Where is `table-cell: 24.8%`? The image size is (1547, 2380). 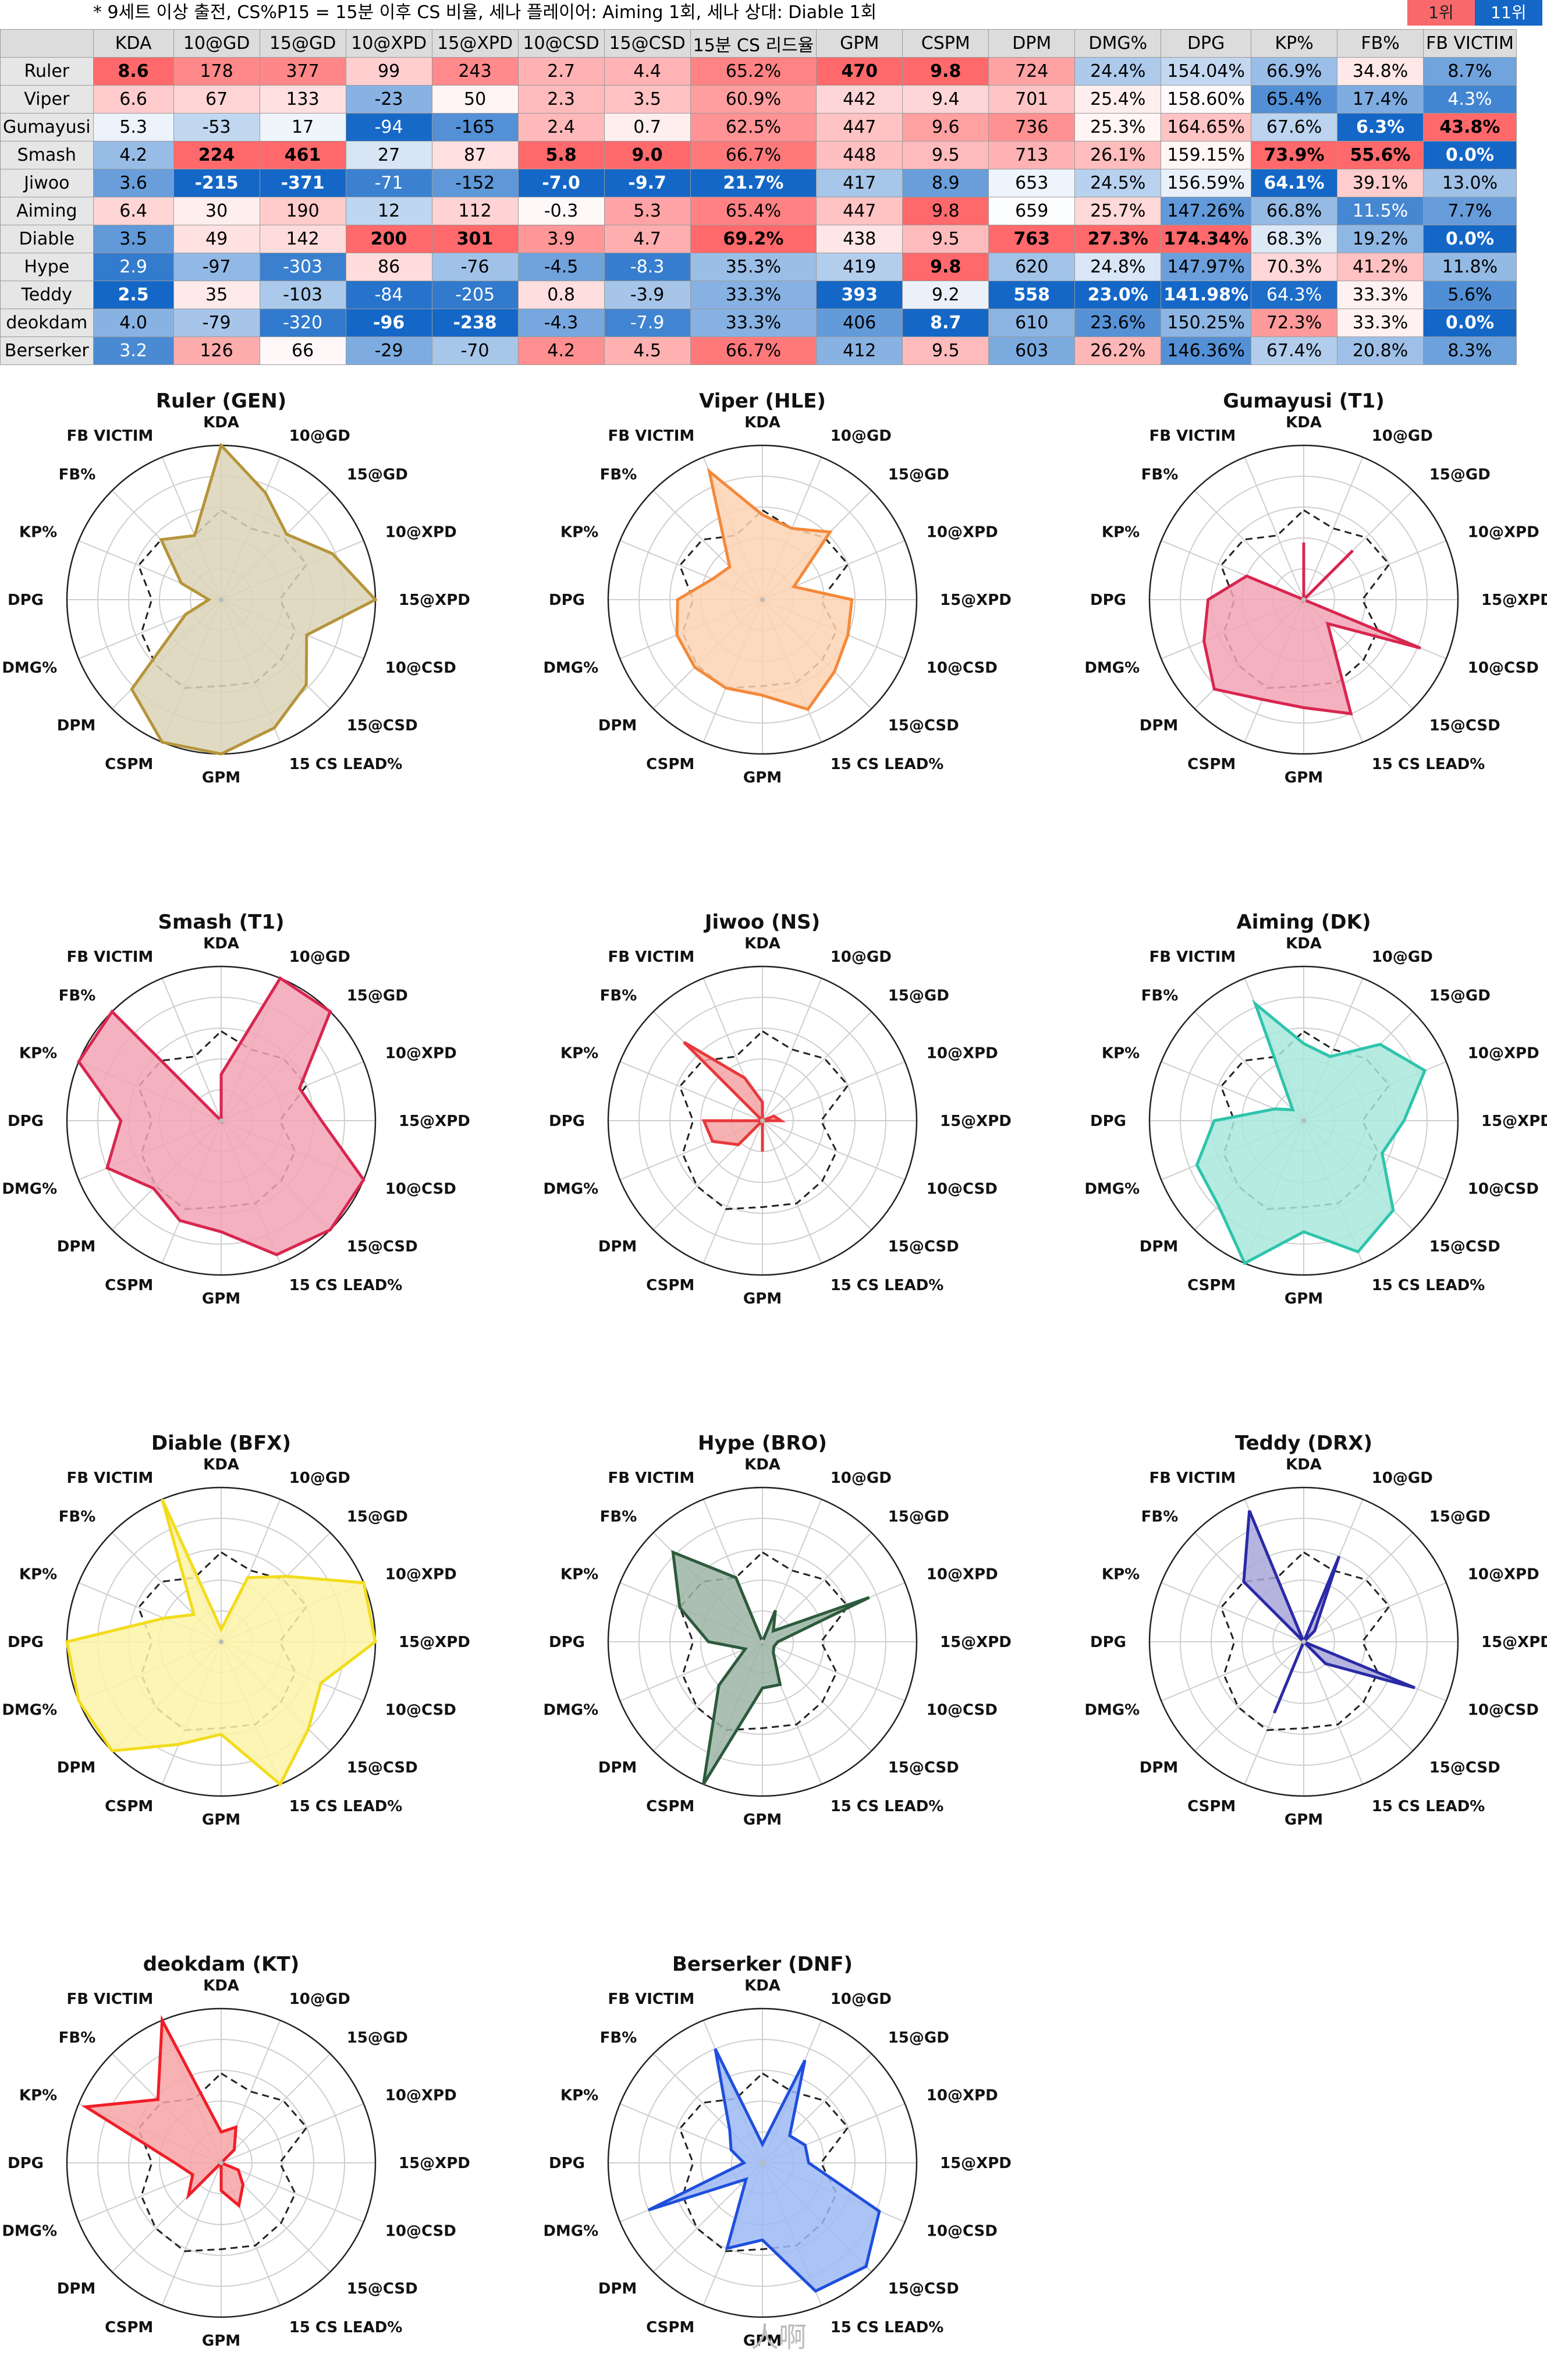 table-cell: 24.8% is located at coordinates (1118, 267).